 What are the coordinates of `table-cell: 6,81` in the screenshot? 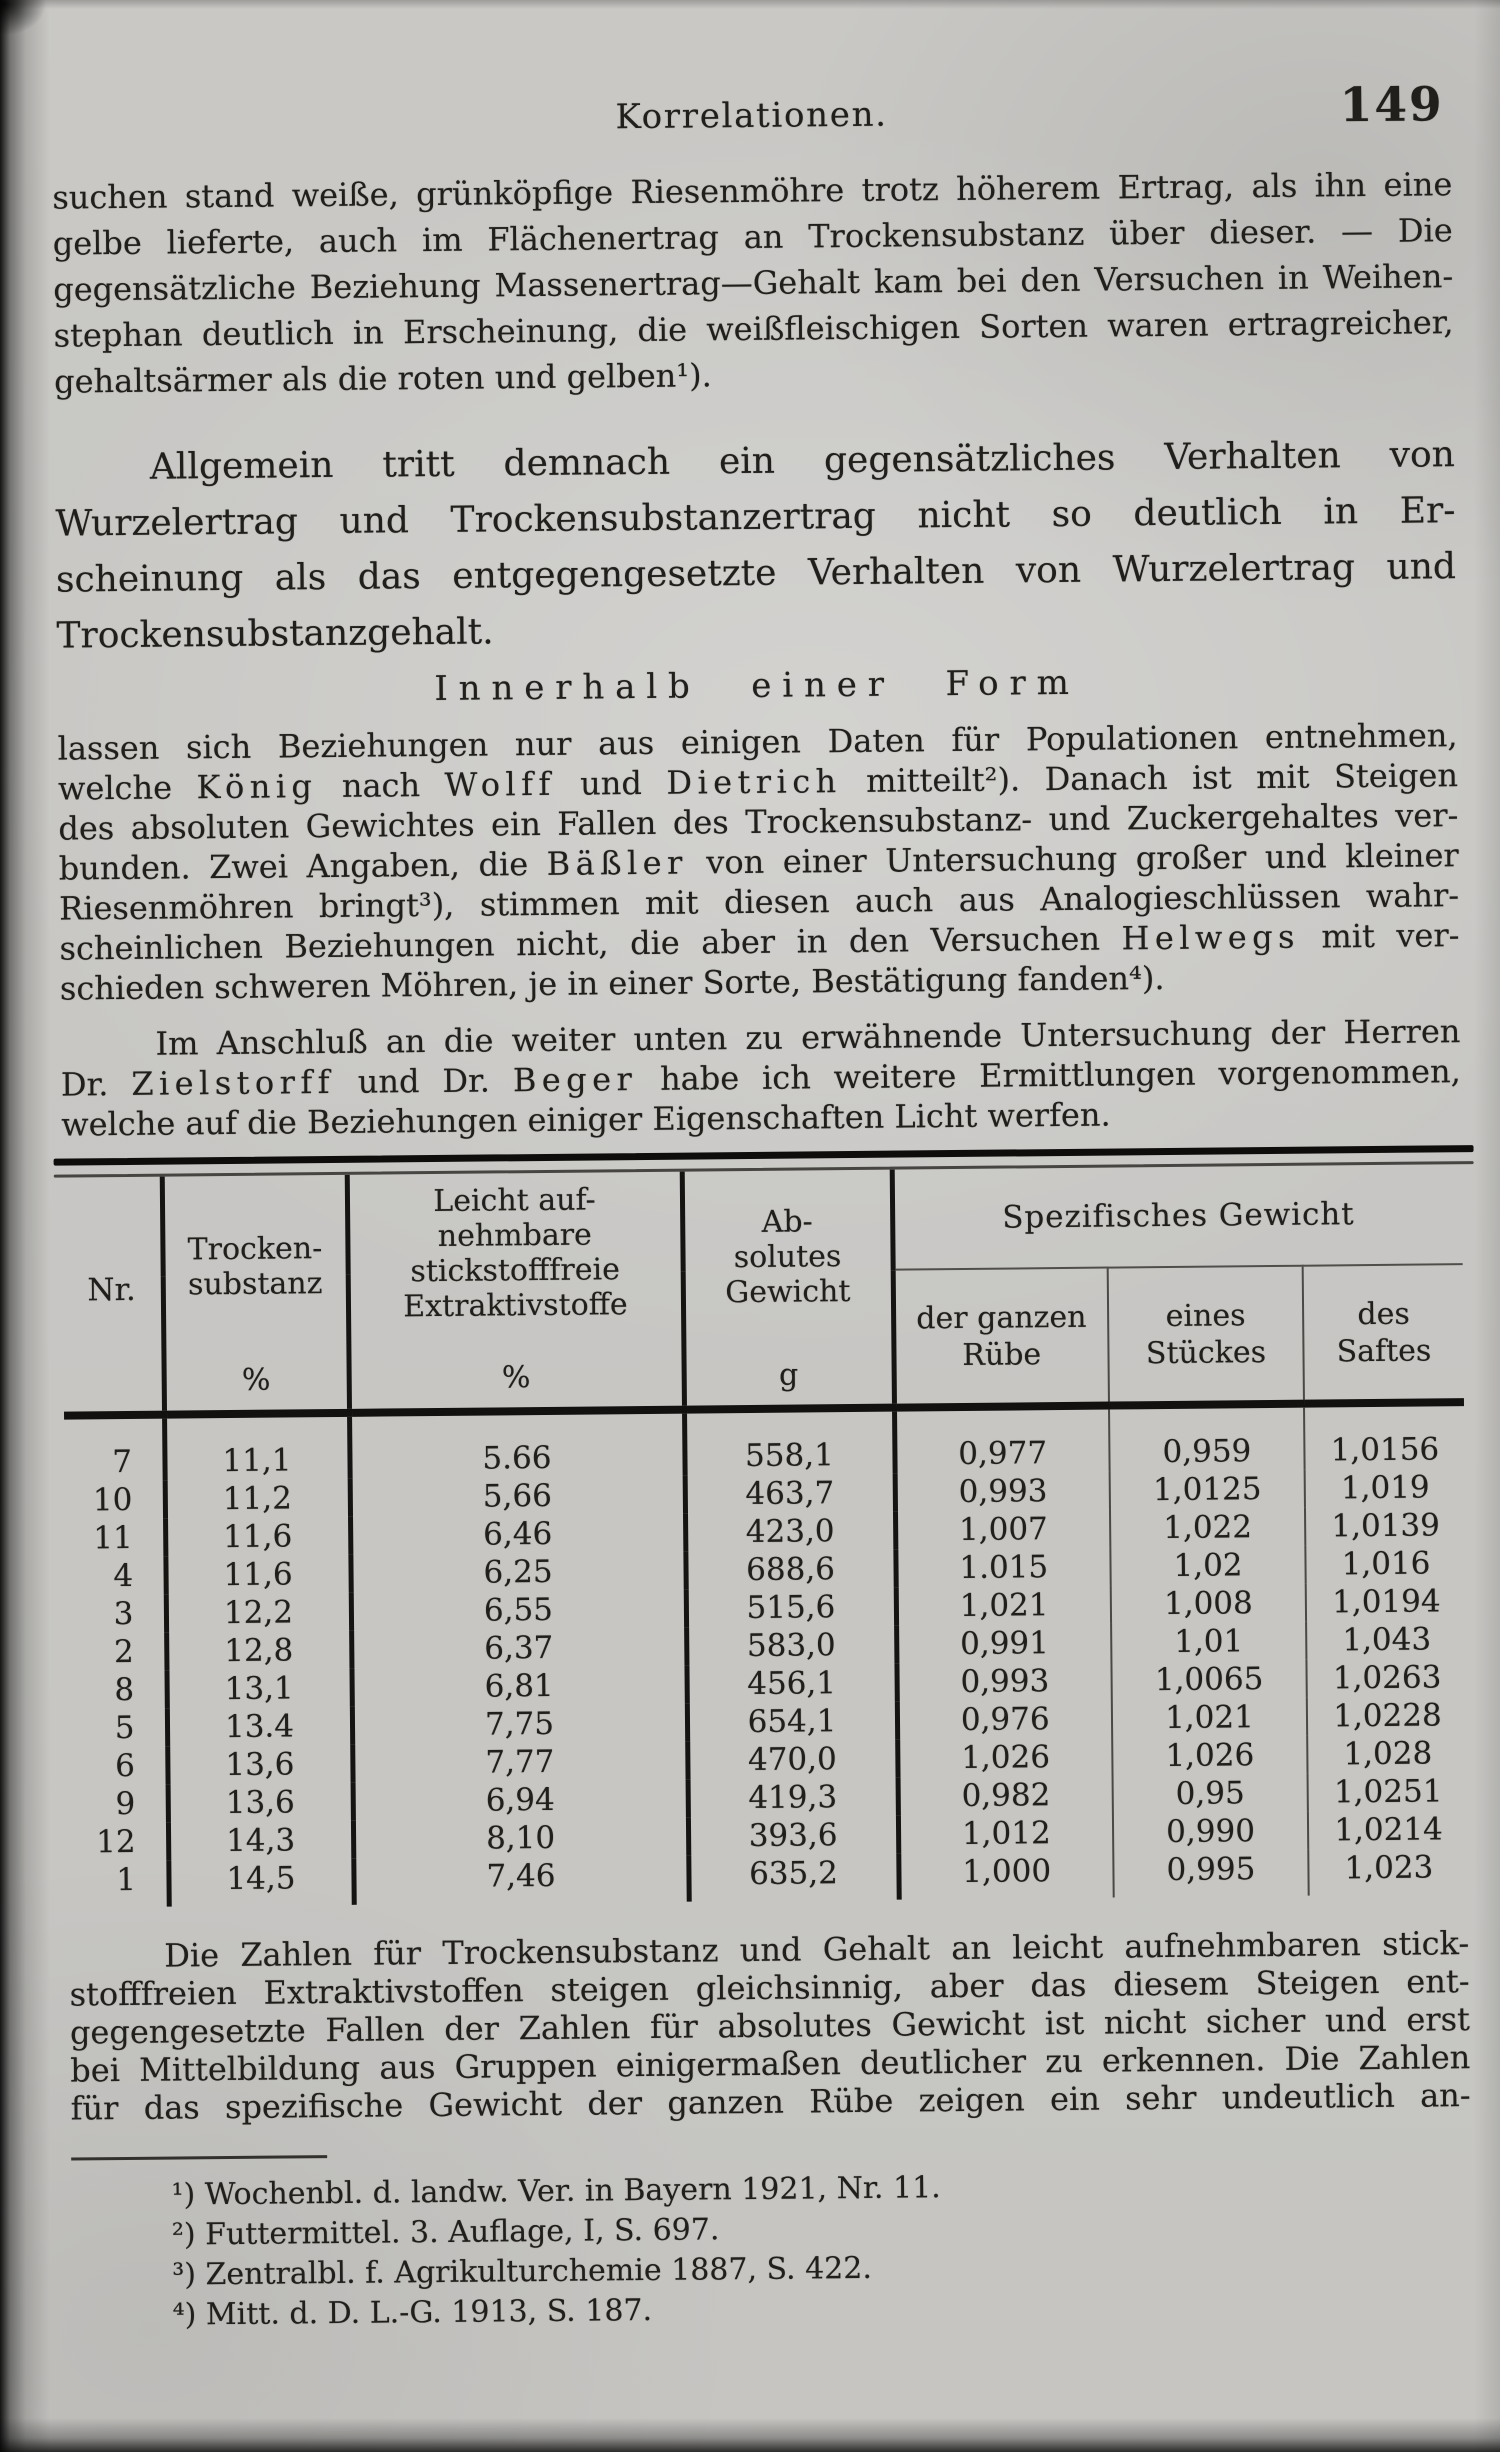 It's located at (519, 1686).